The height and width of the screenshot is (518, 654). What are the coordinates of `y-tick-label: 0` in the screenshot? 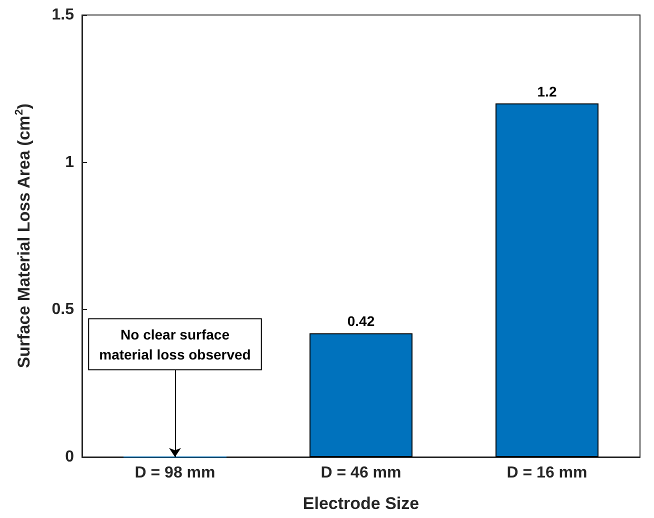 It's located at (69, 457).